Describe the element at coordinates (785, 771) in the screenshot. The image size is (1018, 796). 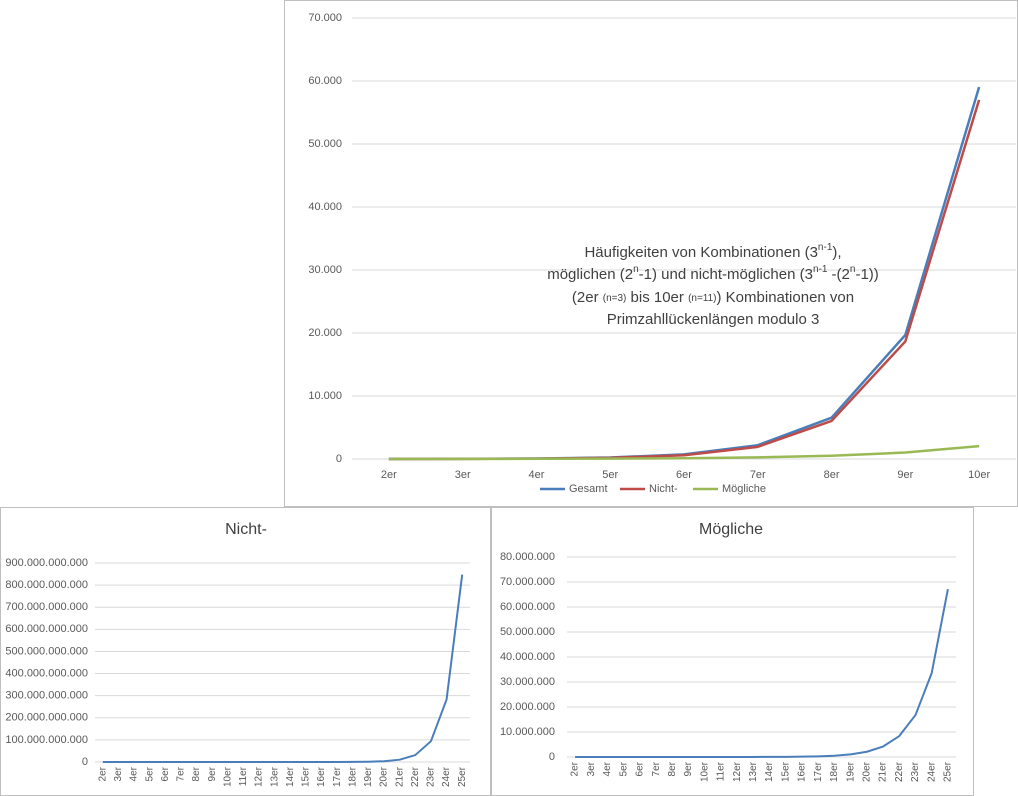
I see `x-tick-label: 15er` at that location.